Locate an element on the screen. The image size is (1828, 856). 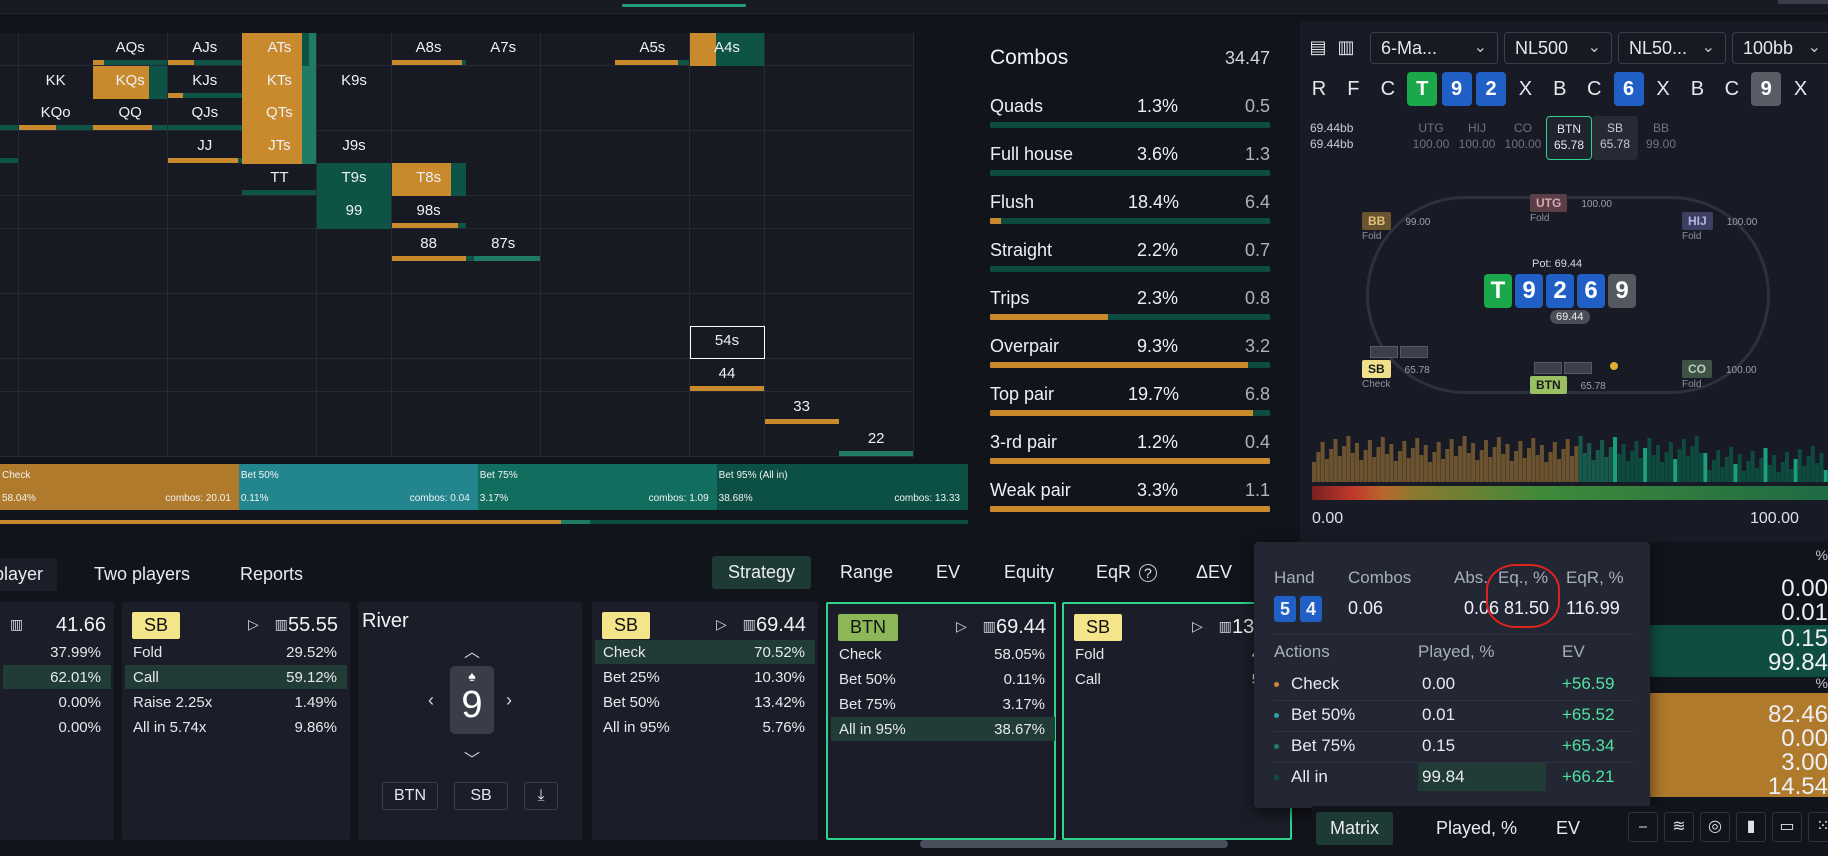
notes-icon: ▤ is located at coordinates (1318, 47).